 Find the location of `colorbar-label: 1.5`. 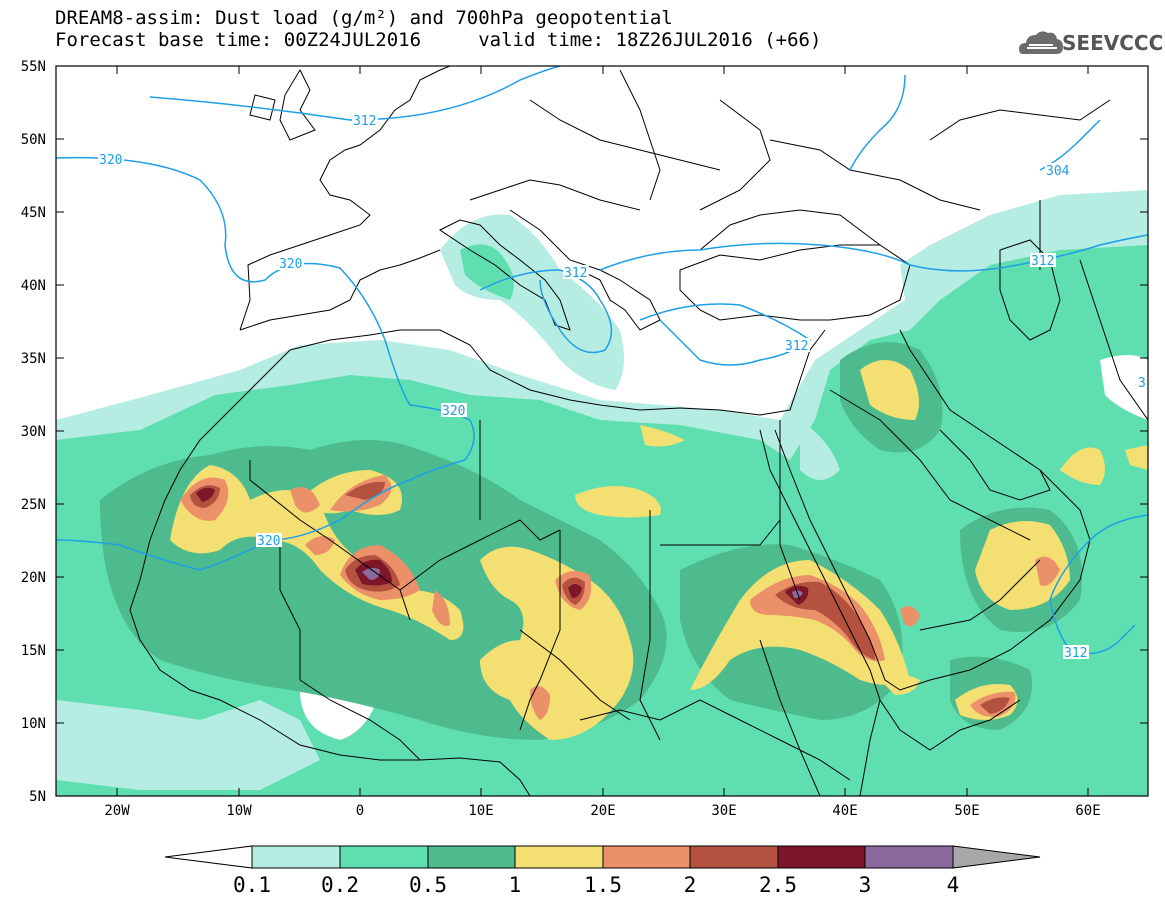

colorbar-label: 1.5 is located at coordinates (603, 885).